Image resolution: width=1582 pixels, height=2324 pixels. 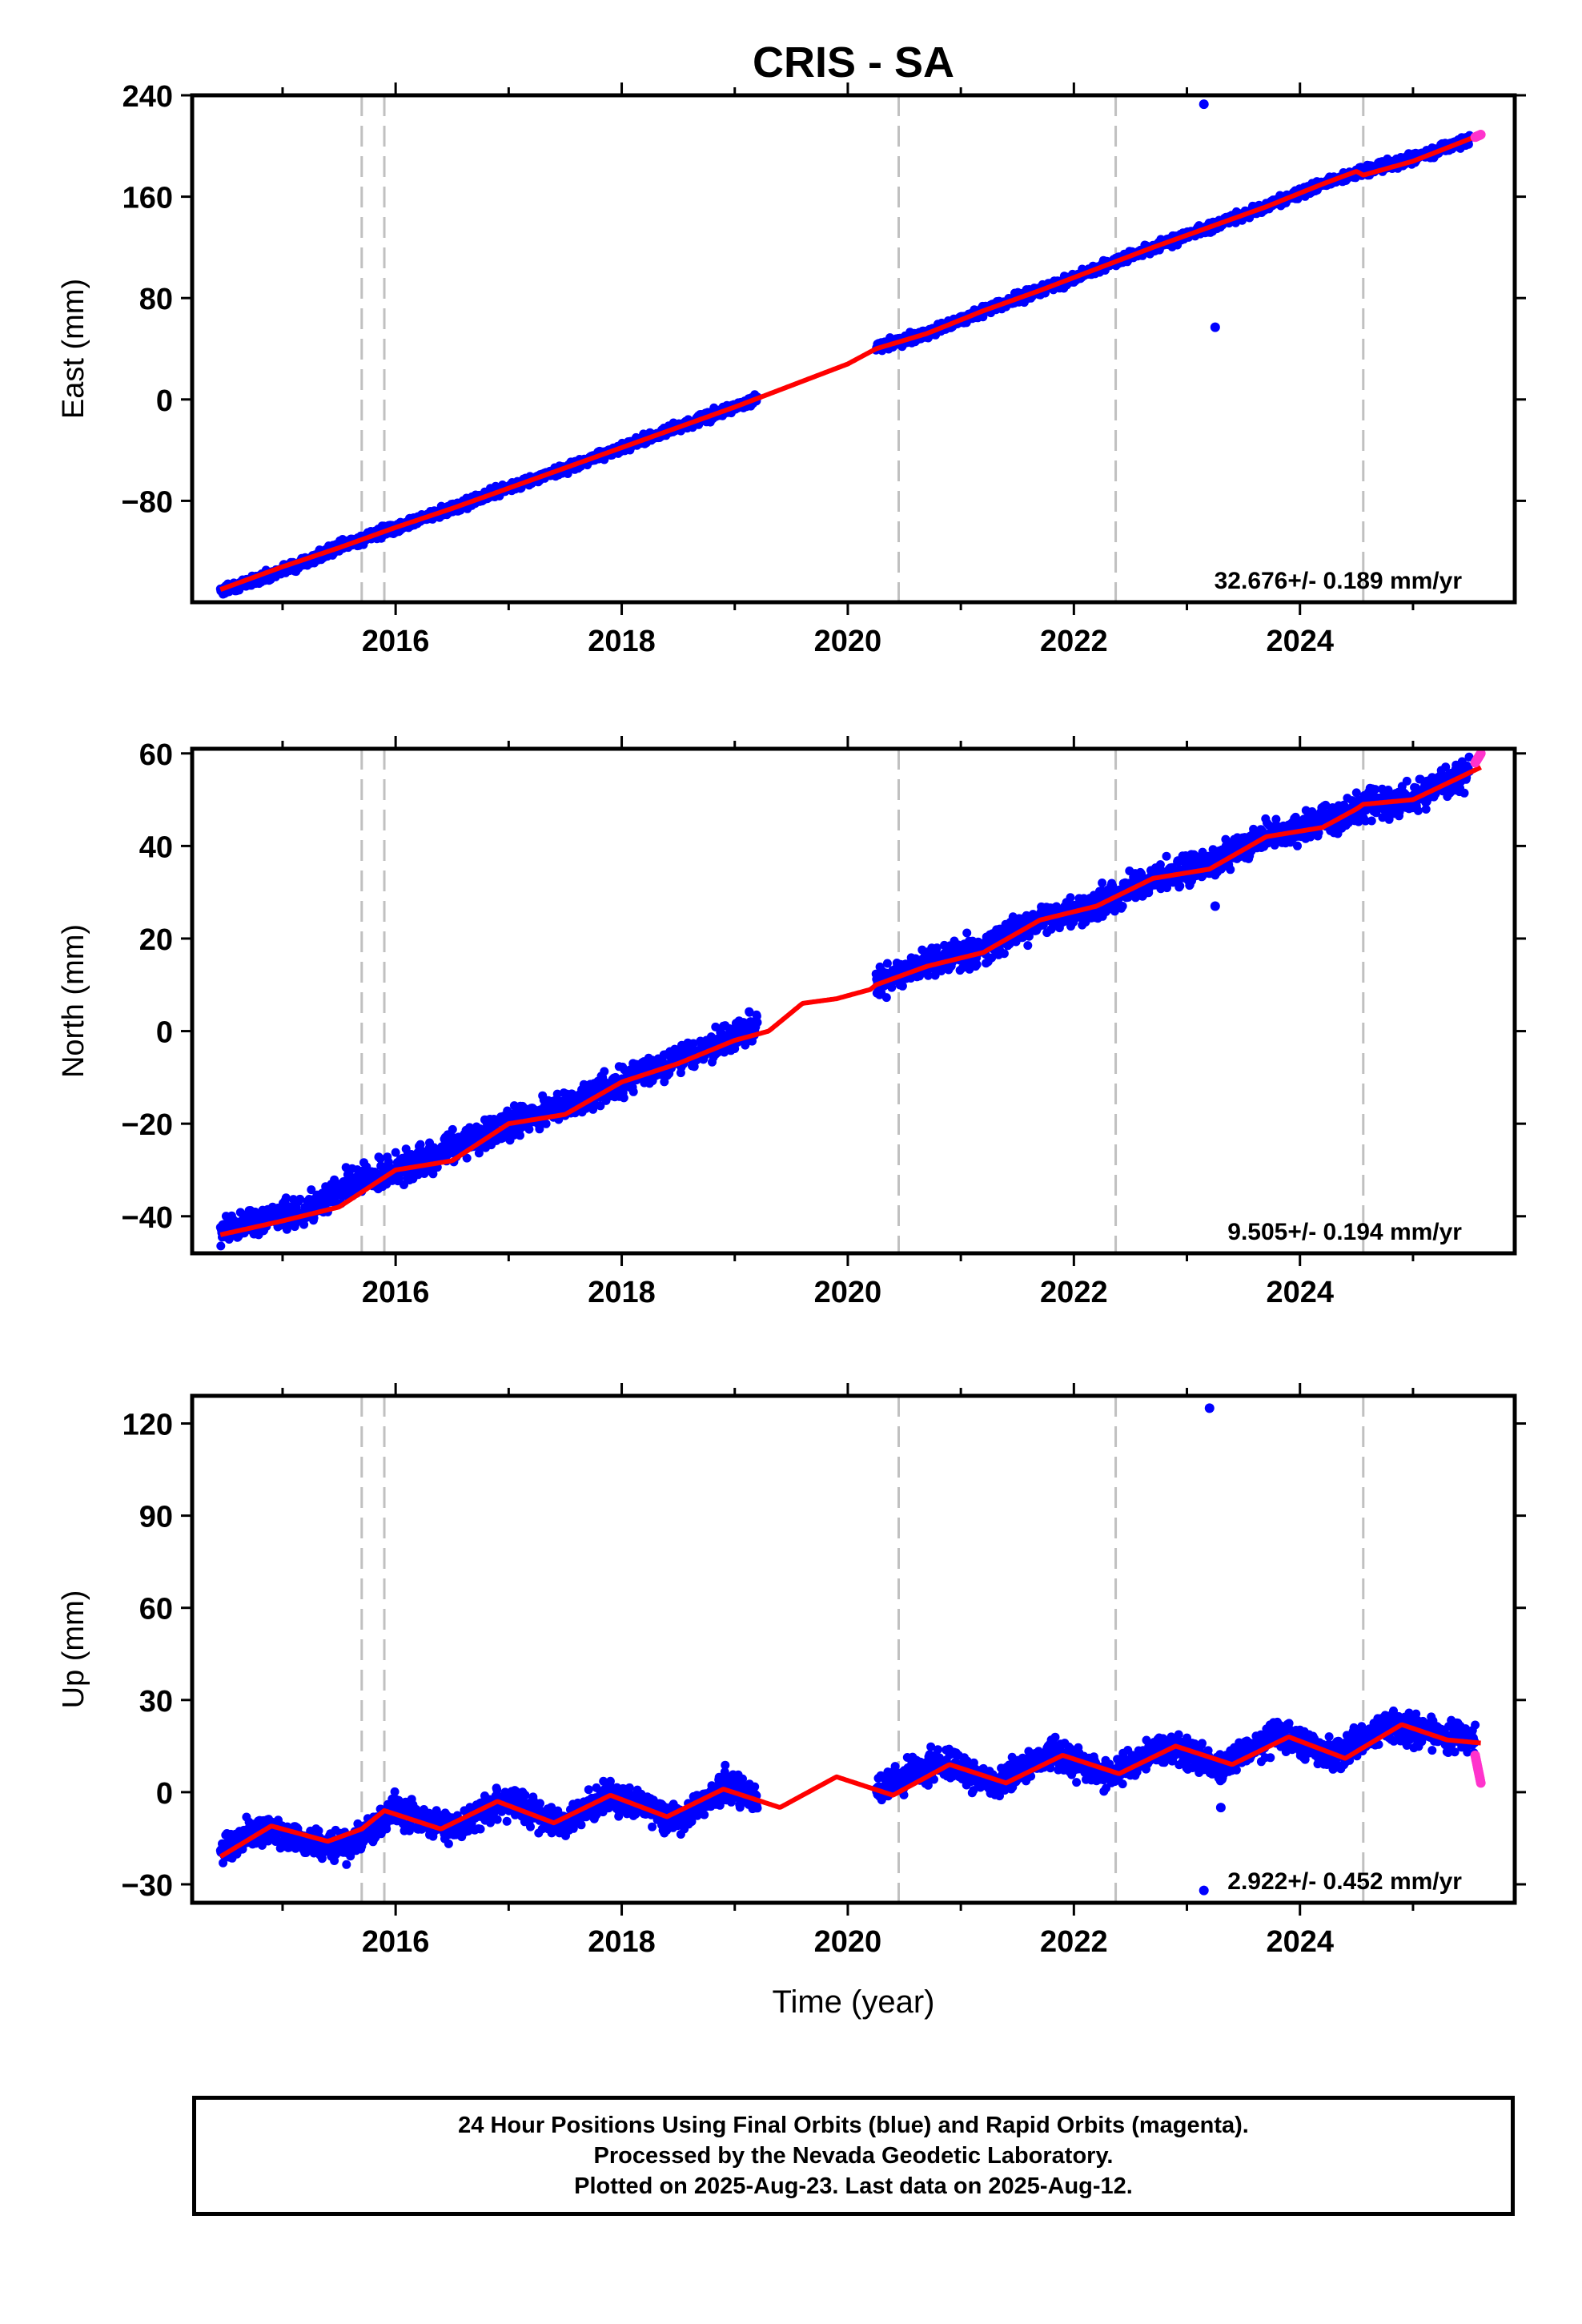 I want to click on y-tick-label: 240, so click(x=147, y=97).